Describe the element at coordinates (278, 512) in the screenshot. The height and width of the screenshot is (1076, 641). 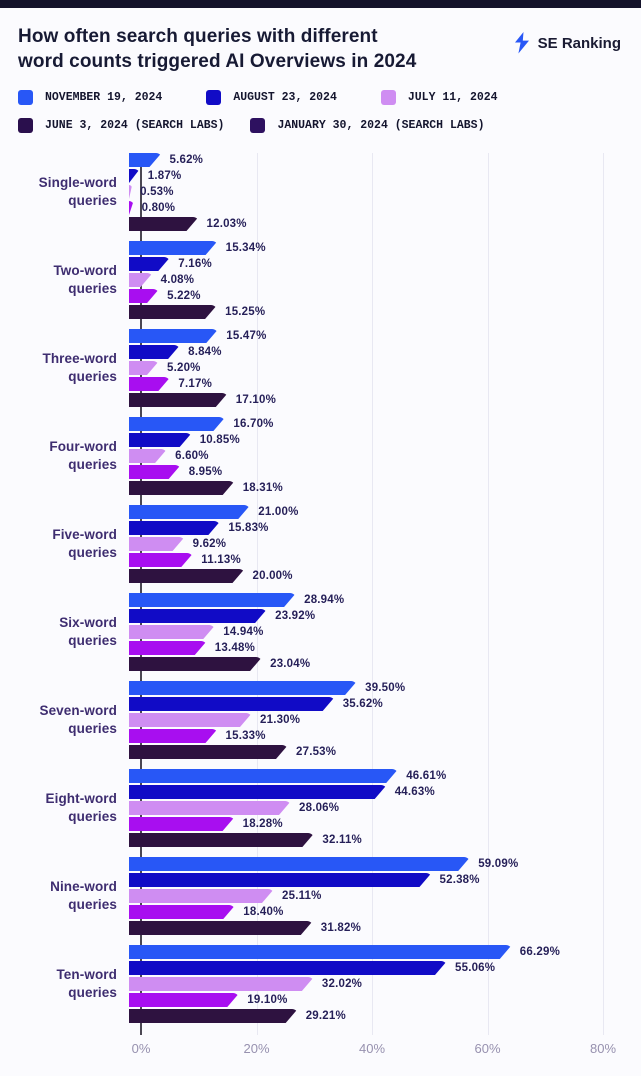
I see `bar-value-label: 21.00%` at that location.